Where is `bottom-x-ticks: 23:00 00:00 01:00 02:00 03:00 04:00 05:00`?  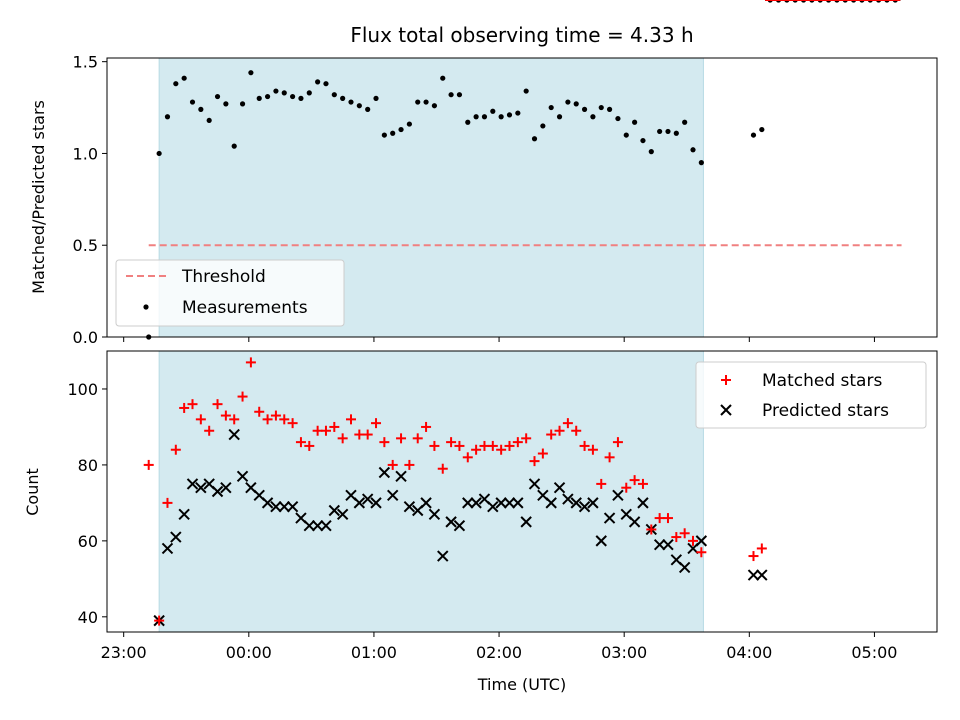
bottom-x-ticks: 23:00 00:00 01:00 02:00 03:00 04:00 05:00 is located at coordinates (499, 647).